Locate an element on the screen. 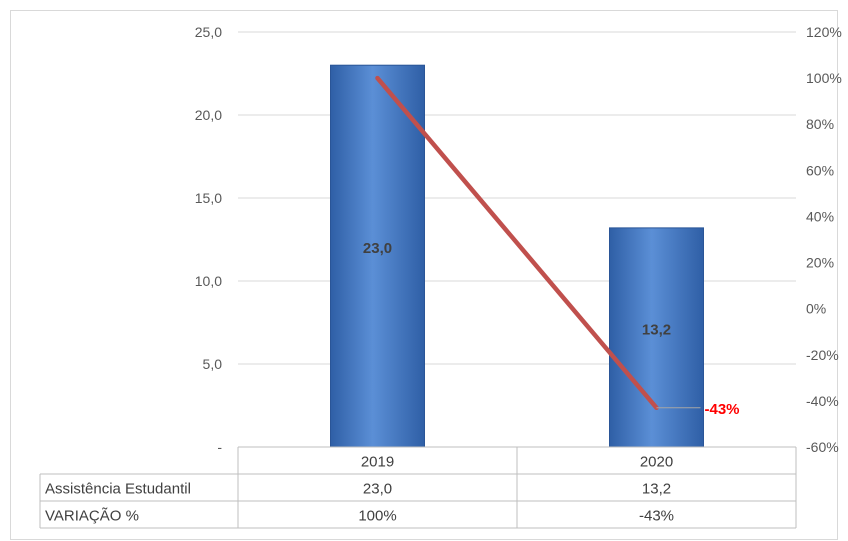  table-cell: 23,0 is located at coordinates (377, 489).